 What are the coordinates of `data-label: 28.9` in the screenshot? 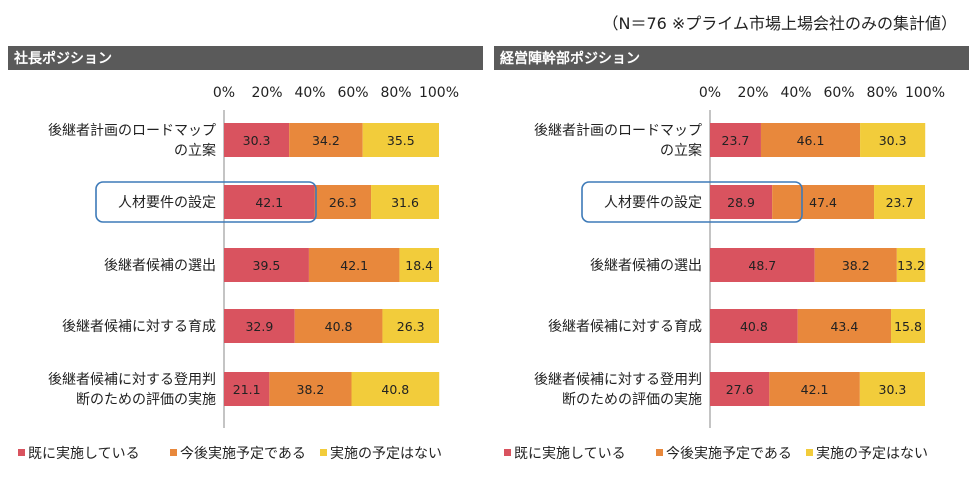 It's located at (741, 202).